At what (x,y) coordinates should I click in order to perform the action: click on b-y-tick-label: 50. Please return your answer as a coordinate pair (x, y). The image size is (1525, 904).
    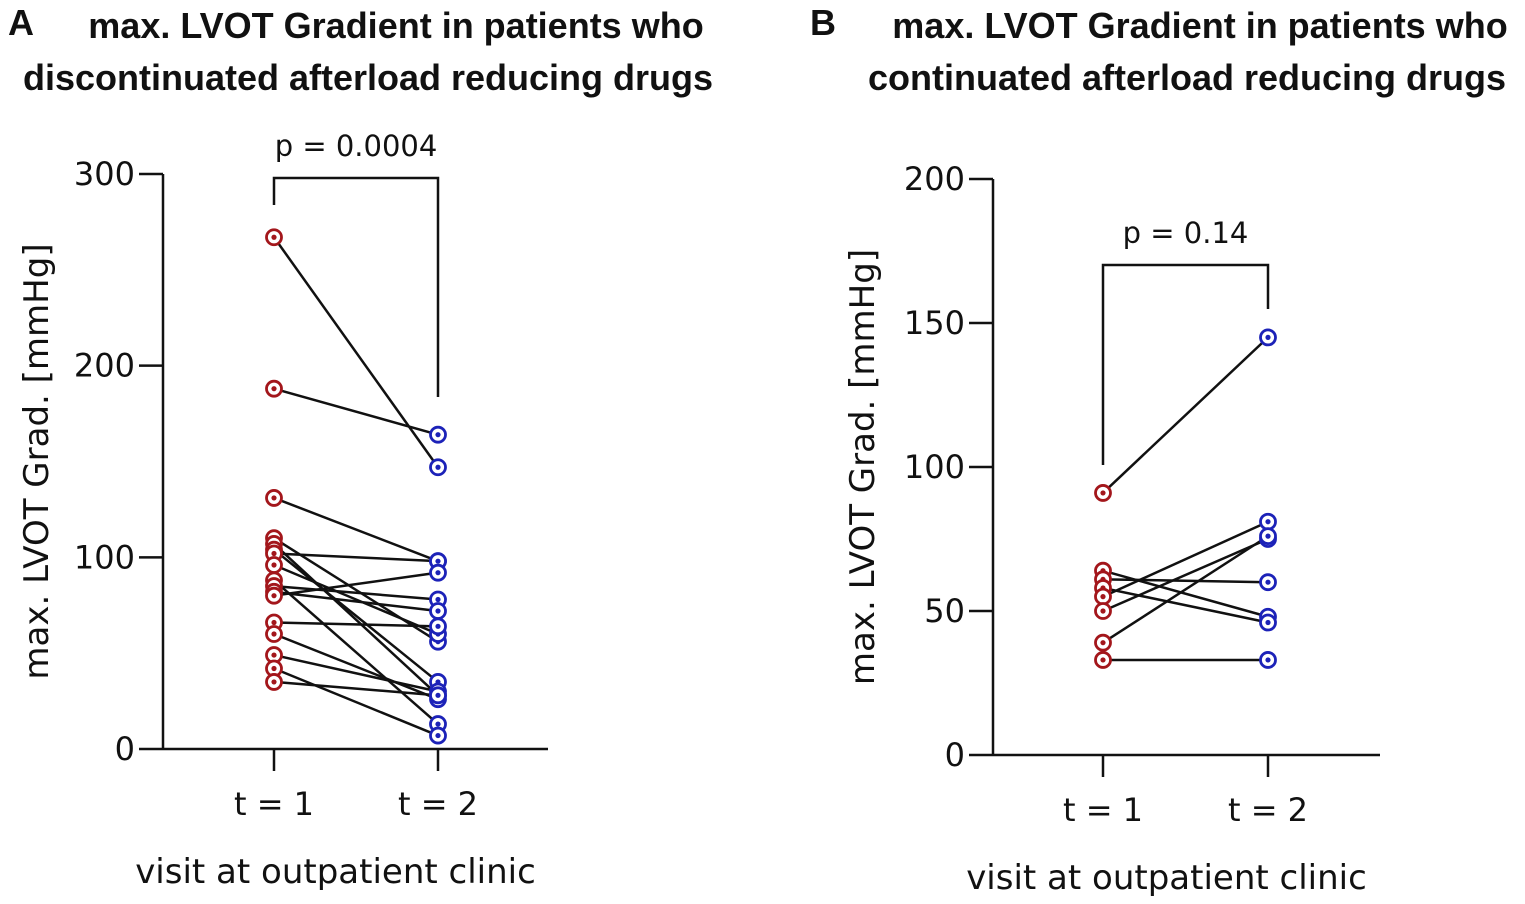
    Looking at the image, I should click on (944, 611).